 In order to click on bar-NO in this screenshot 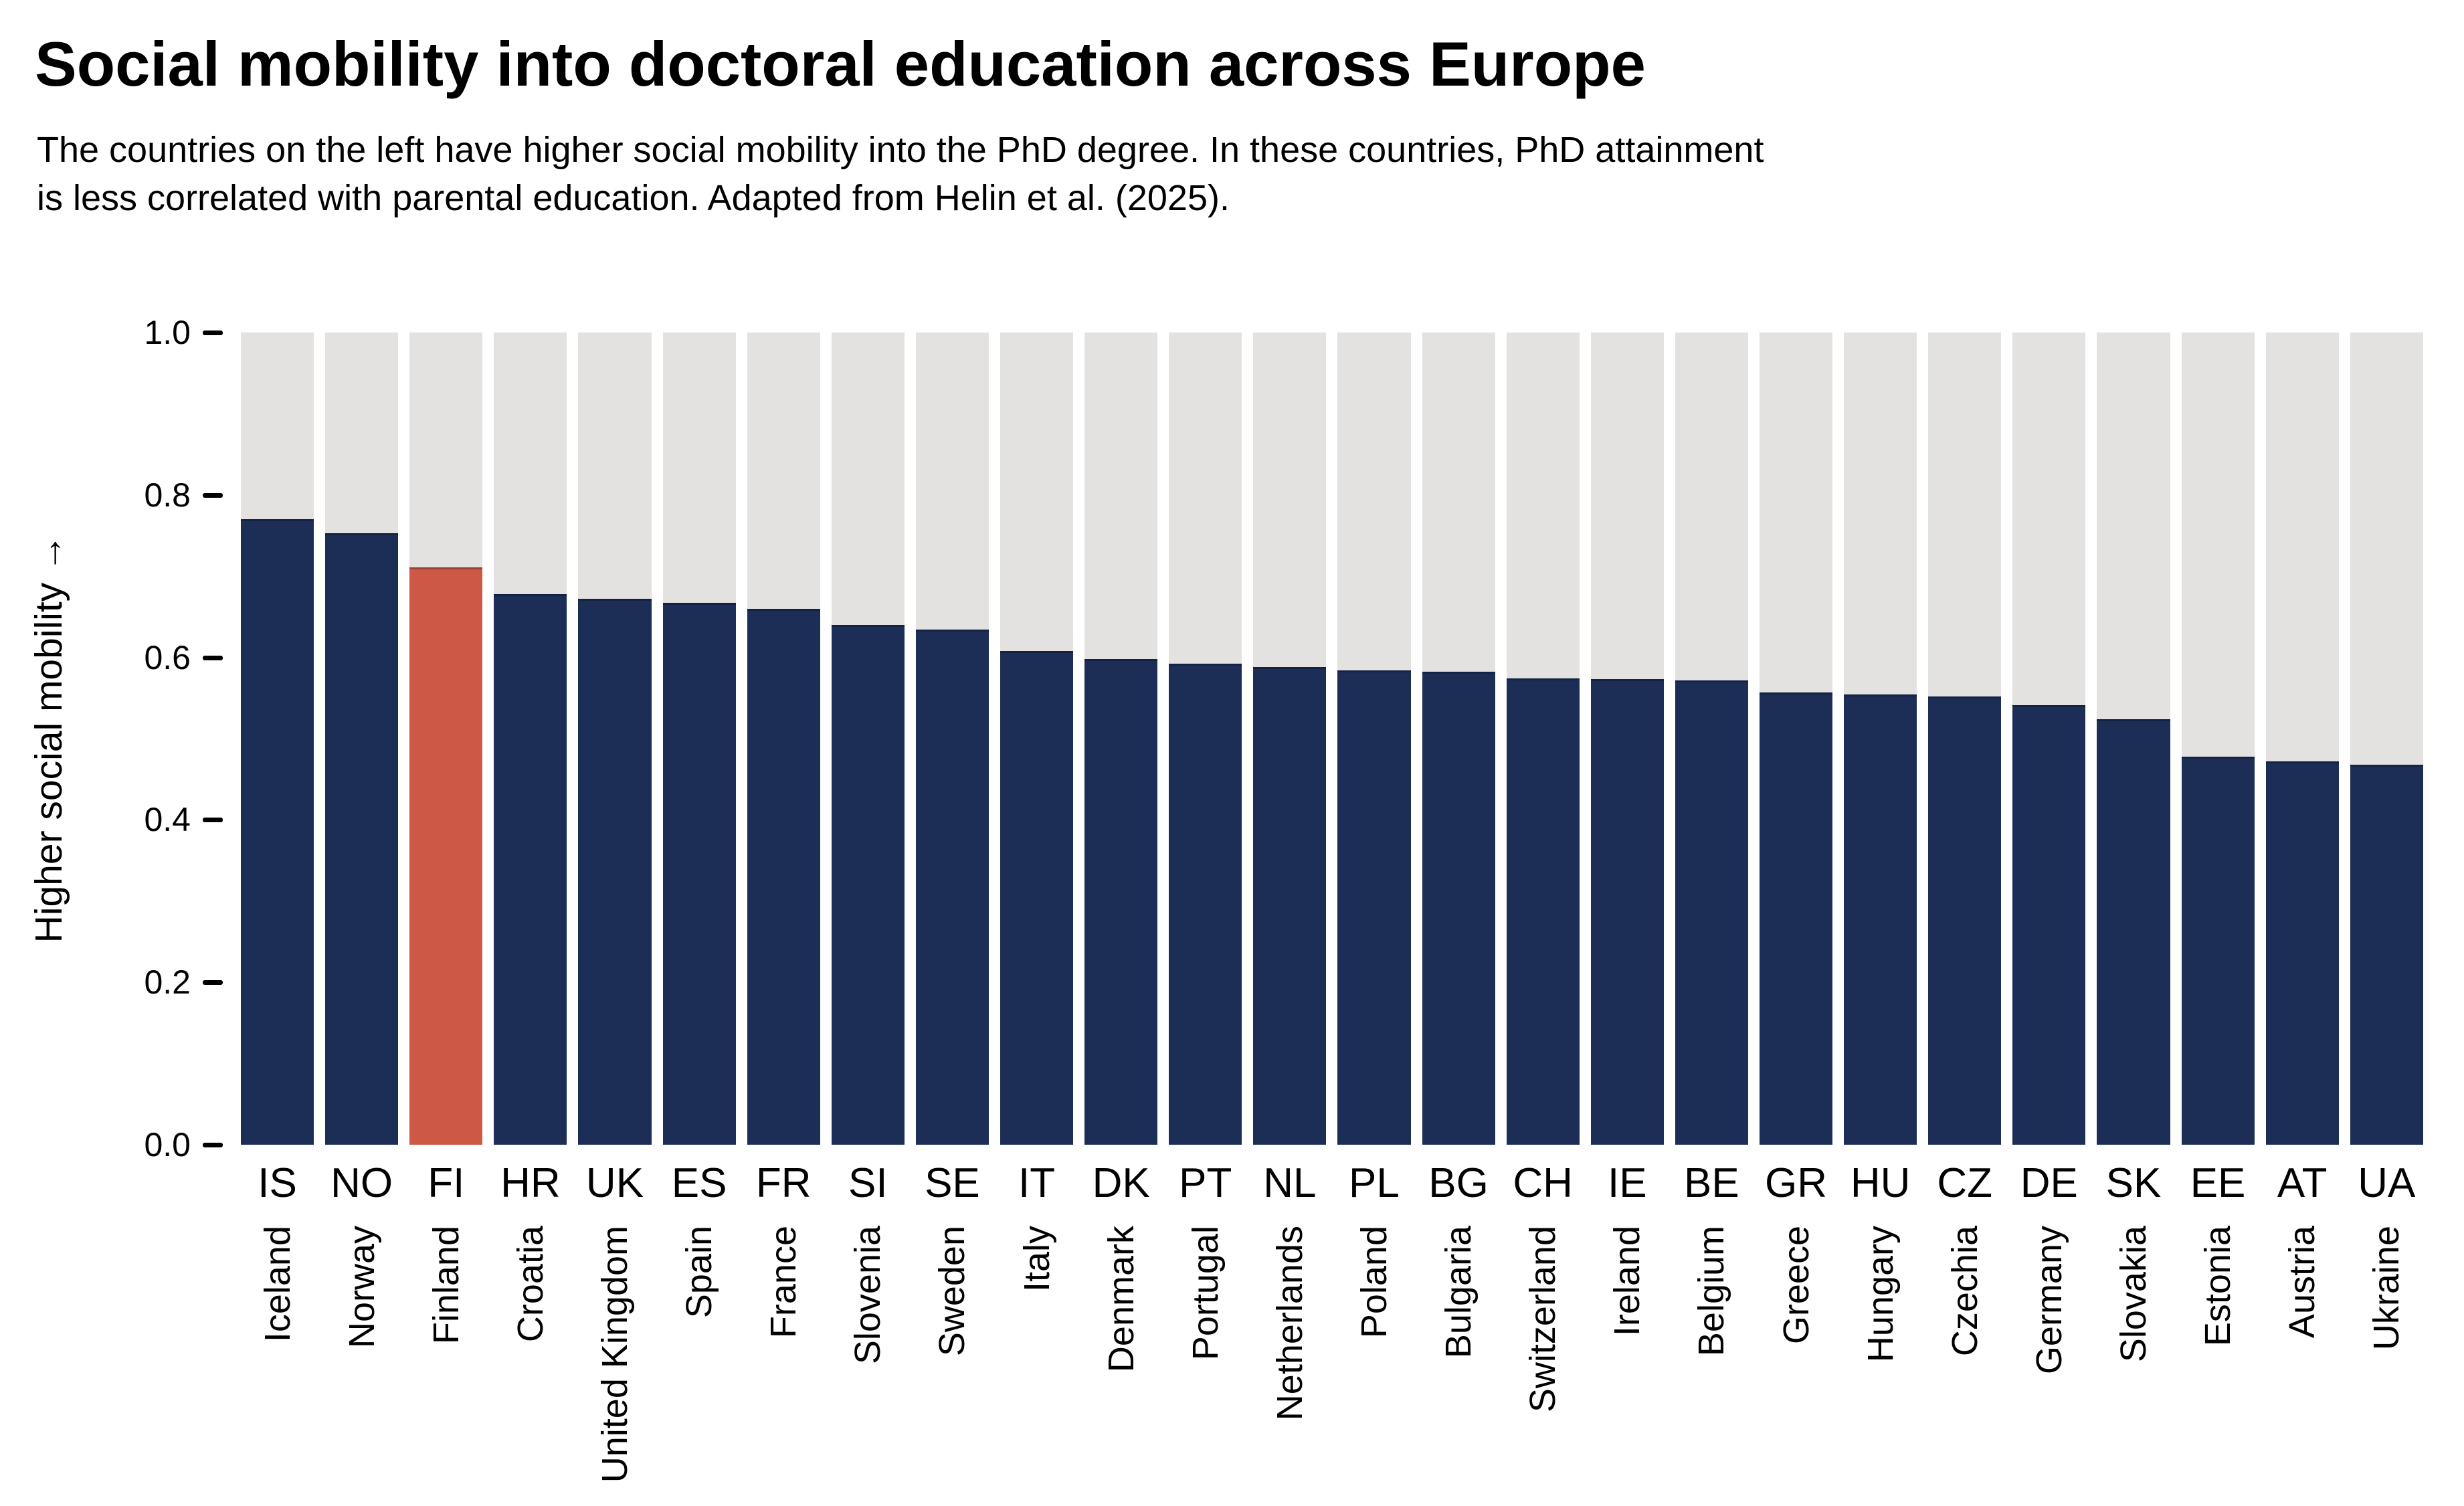, I will do `click(362, 739)`.